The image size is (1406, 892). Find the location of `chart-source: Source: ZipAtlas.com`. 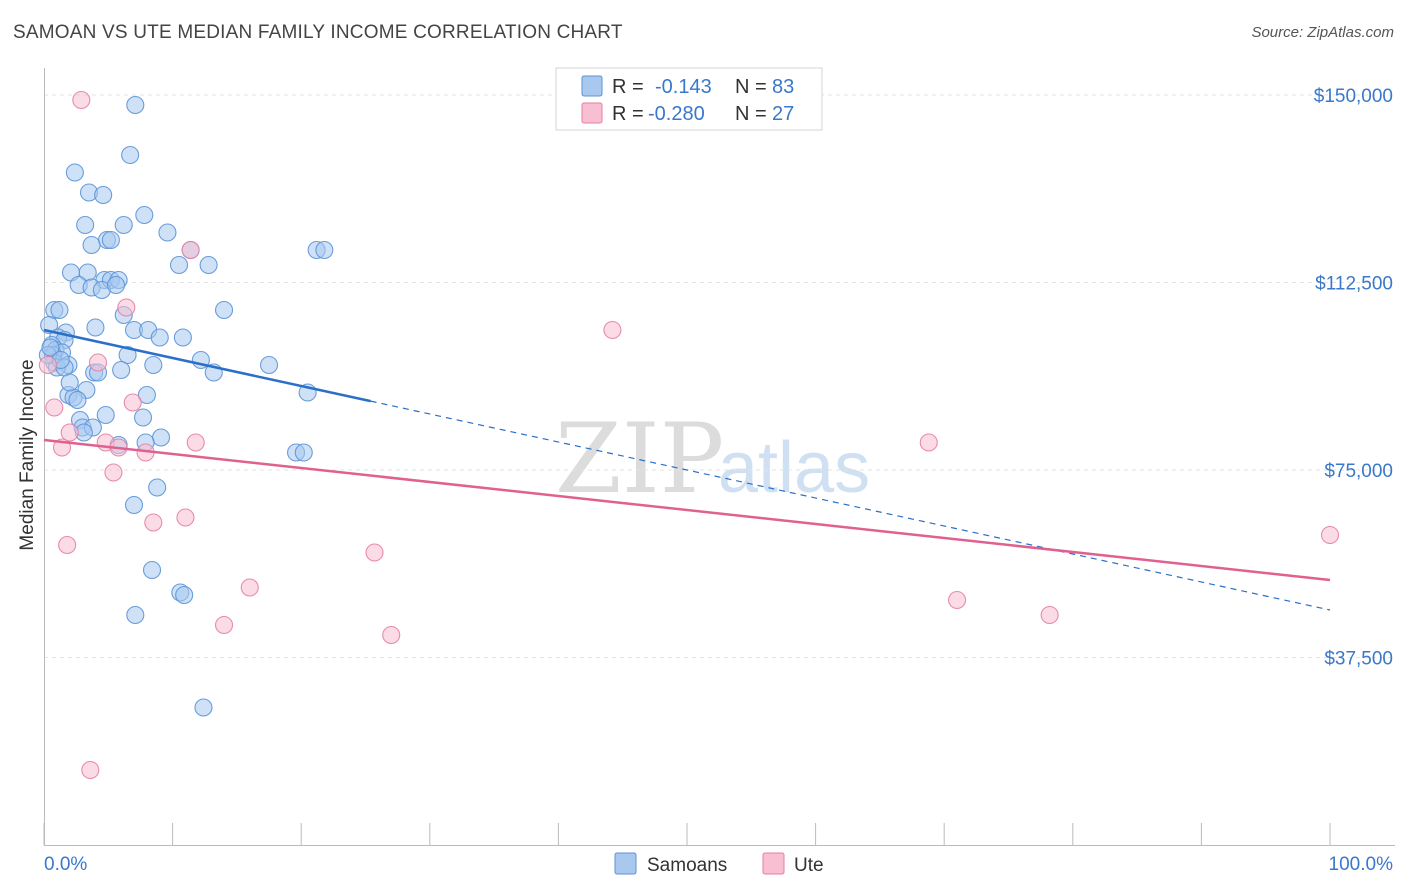

chart-source: Source: ZipAtlas.com is located at coordinates (1322, 32).